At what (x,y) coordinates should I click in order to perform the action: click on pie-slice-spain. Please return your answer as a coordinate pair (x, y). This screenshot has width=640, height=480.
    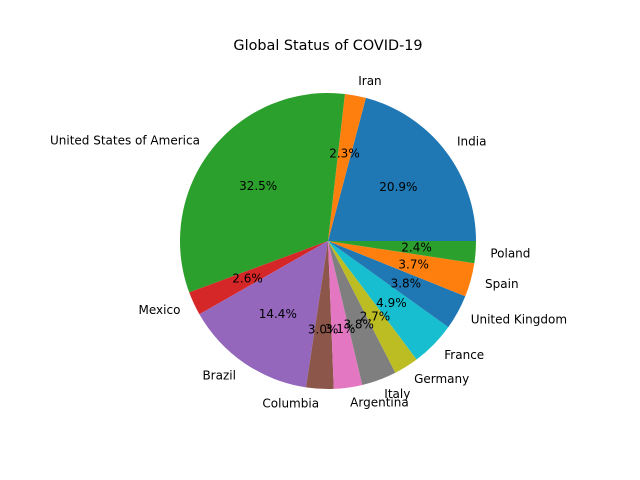
    Looking at the image, I should click on (401, 269).